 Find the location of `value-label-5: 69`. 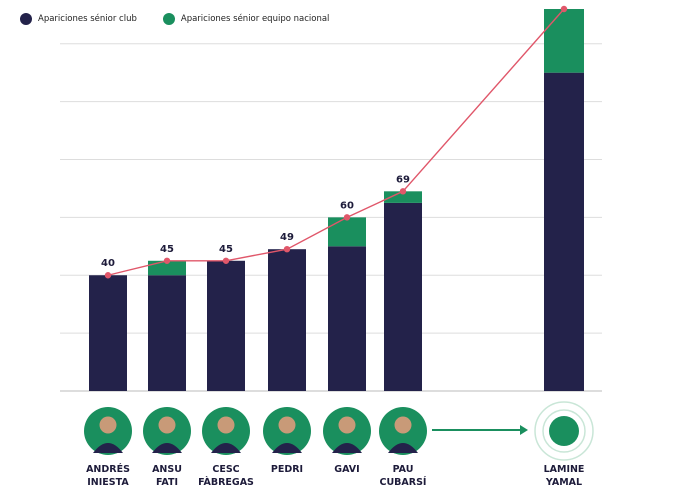

value-label-5: 69 is located at coordinates (403, 179).